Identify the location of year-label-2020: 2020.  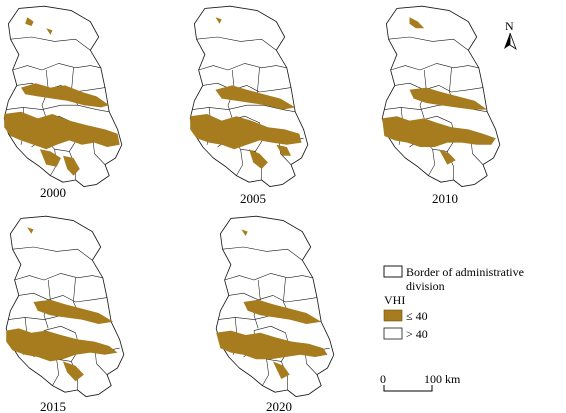
(279, 406).